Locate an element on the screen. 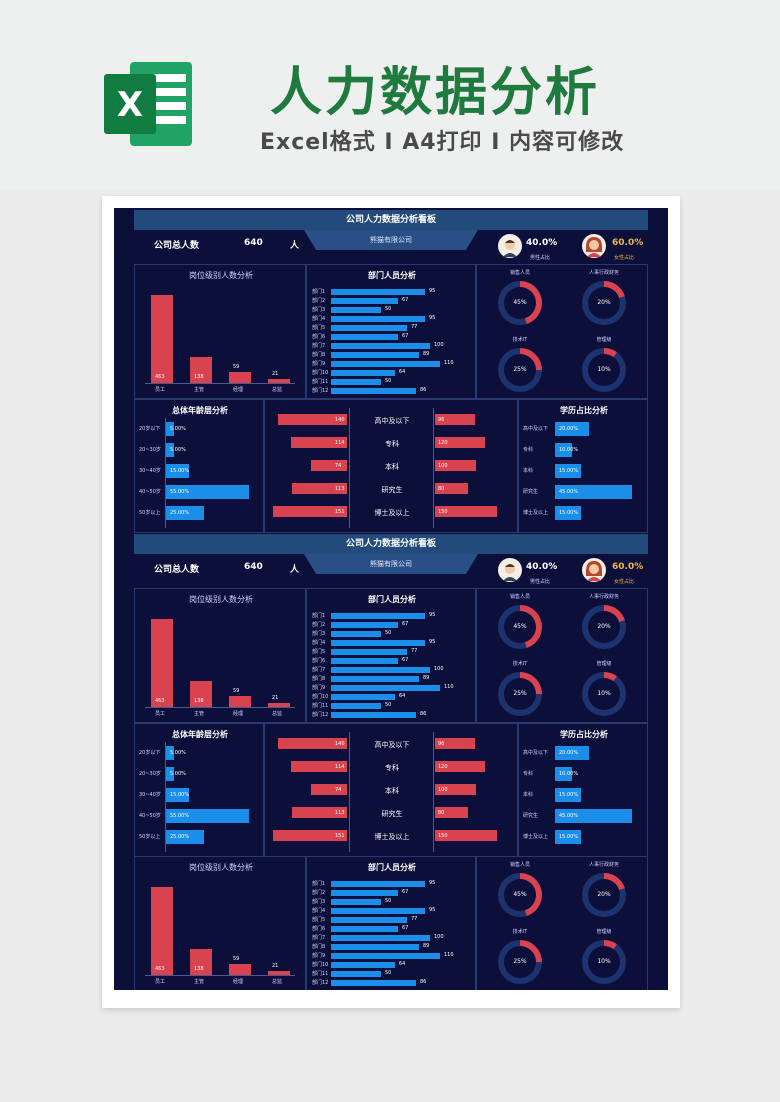 This screenshot has width=780, height=1102. education-label: 本科 is located at coordinates (392, 467).